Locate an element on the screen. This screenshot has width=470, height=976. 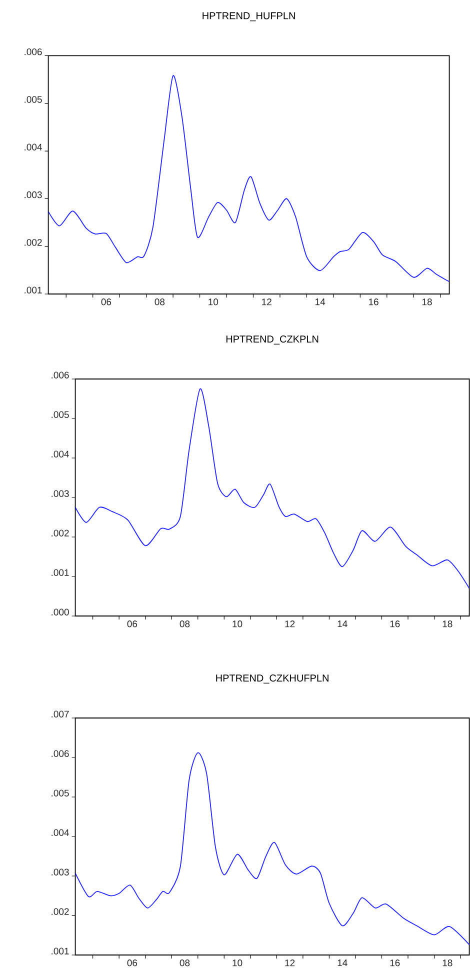
chart-title: HPTREND_CZKPLN is located at coordinates (272, 340).